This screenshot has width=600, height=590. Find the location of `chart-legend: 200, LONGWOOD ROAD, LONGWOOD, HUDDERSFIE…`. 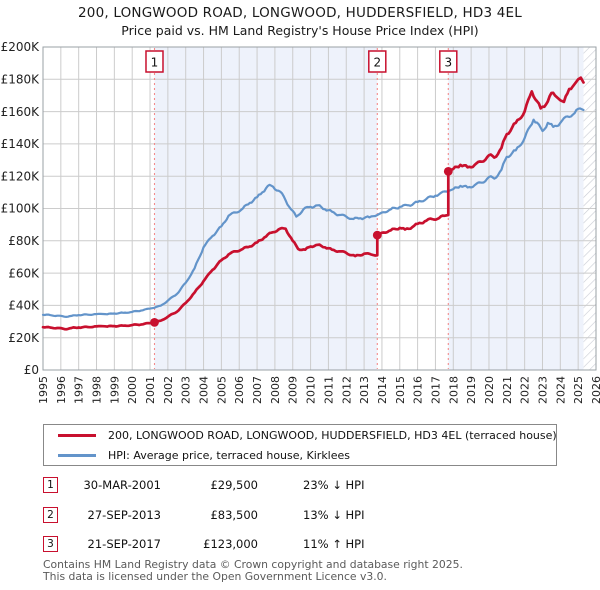

chart-legend: 200, LONGWOOD ROAD, LONGWOOD, HUDDERSFIE… is located at coordinates (300, 445).